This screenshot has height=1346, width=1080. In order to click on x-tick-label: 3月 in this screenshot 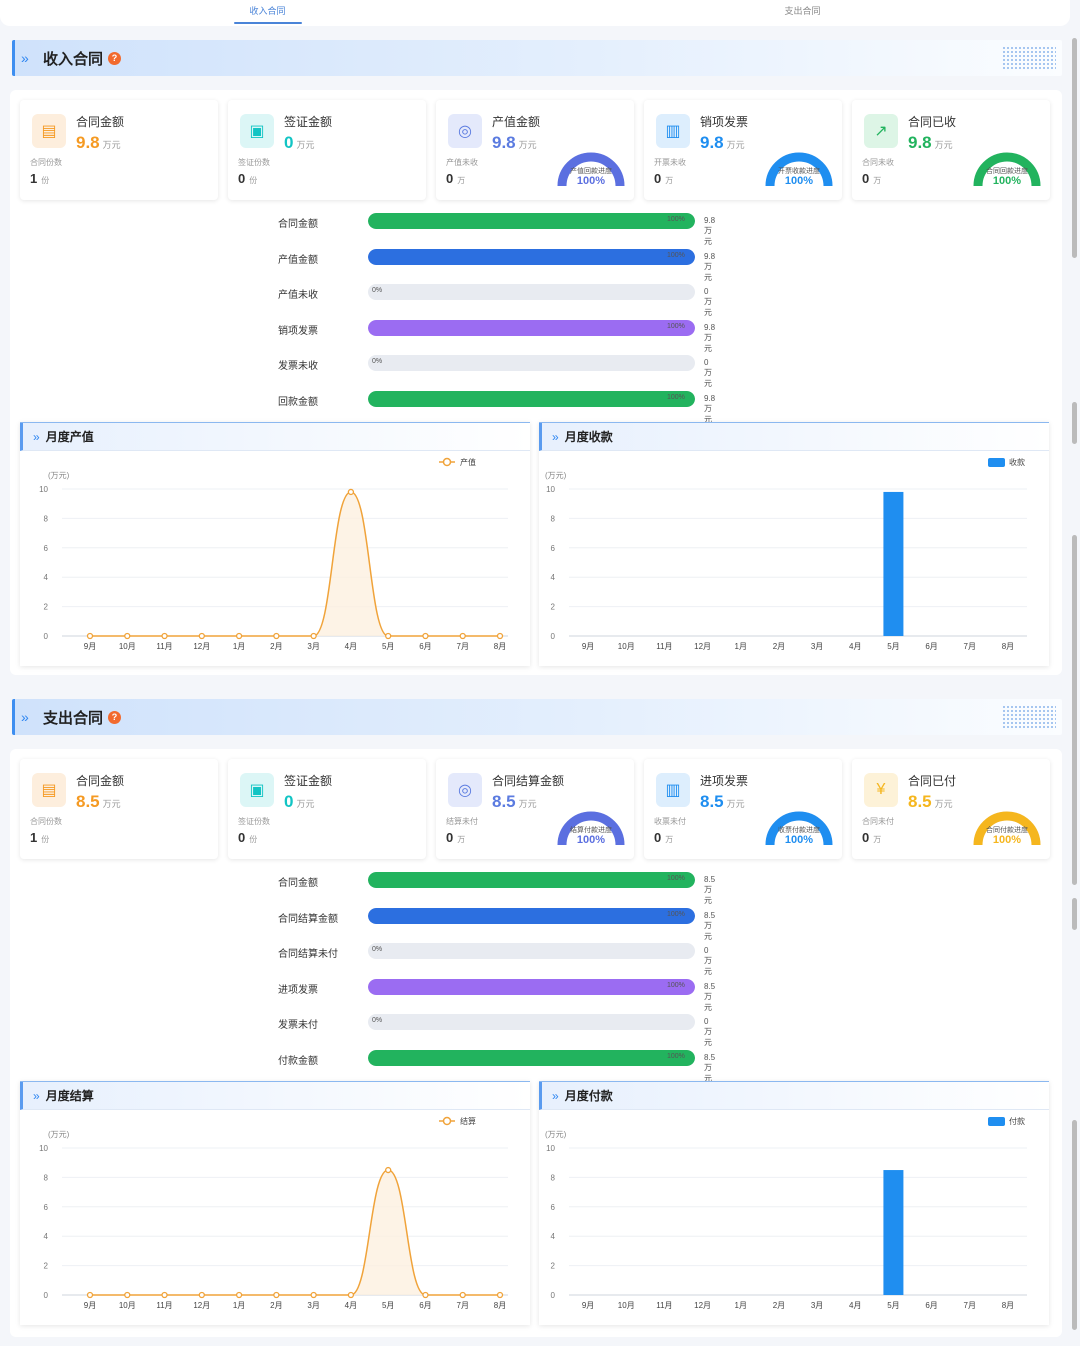, I will do `click(817, 646)`.